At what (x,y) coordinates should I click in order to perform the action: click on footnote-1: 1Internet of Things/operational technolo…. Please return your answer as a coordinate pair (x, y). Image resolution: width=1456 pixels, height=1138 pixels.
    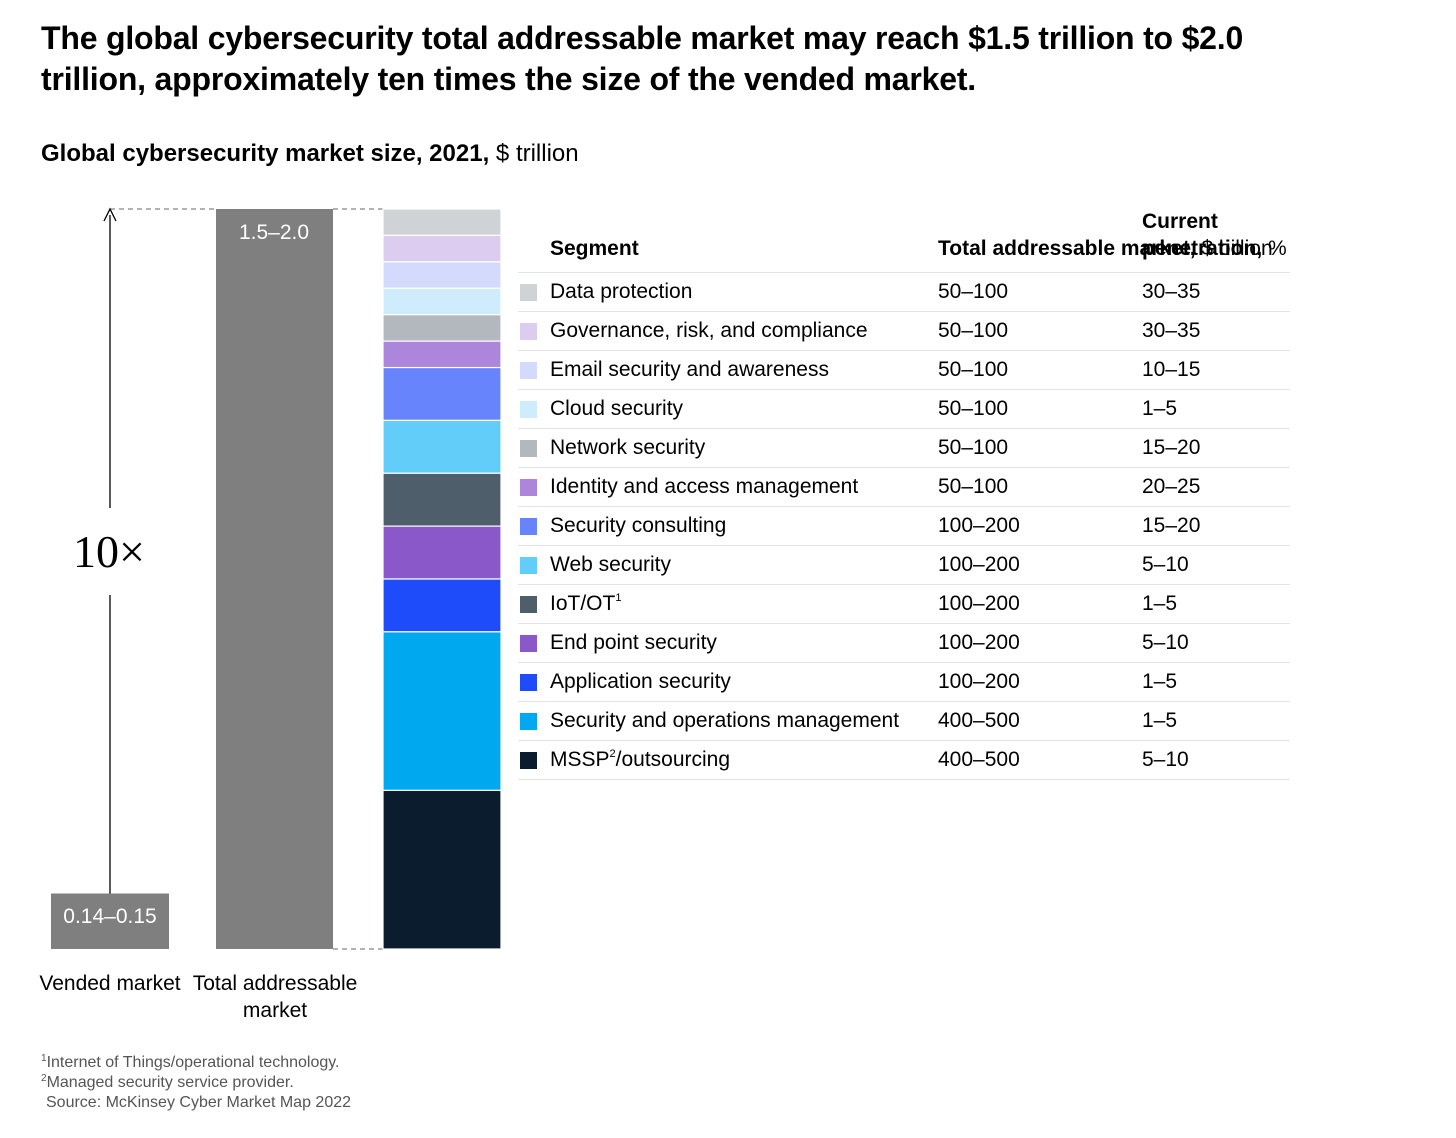
    Looking at the image, I should click on (190, 1062).